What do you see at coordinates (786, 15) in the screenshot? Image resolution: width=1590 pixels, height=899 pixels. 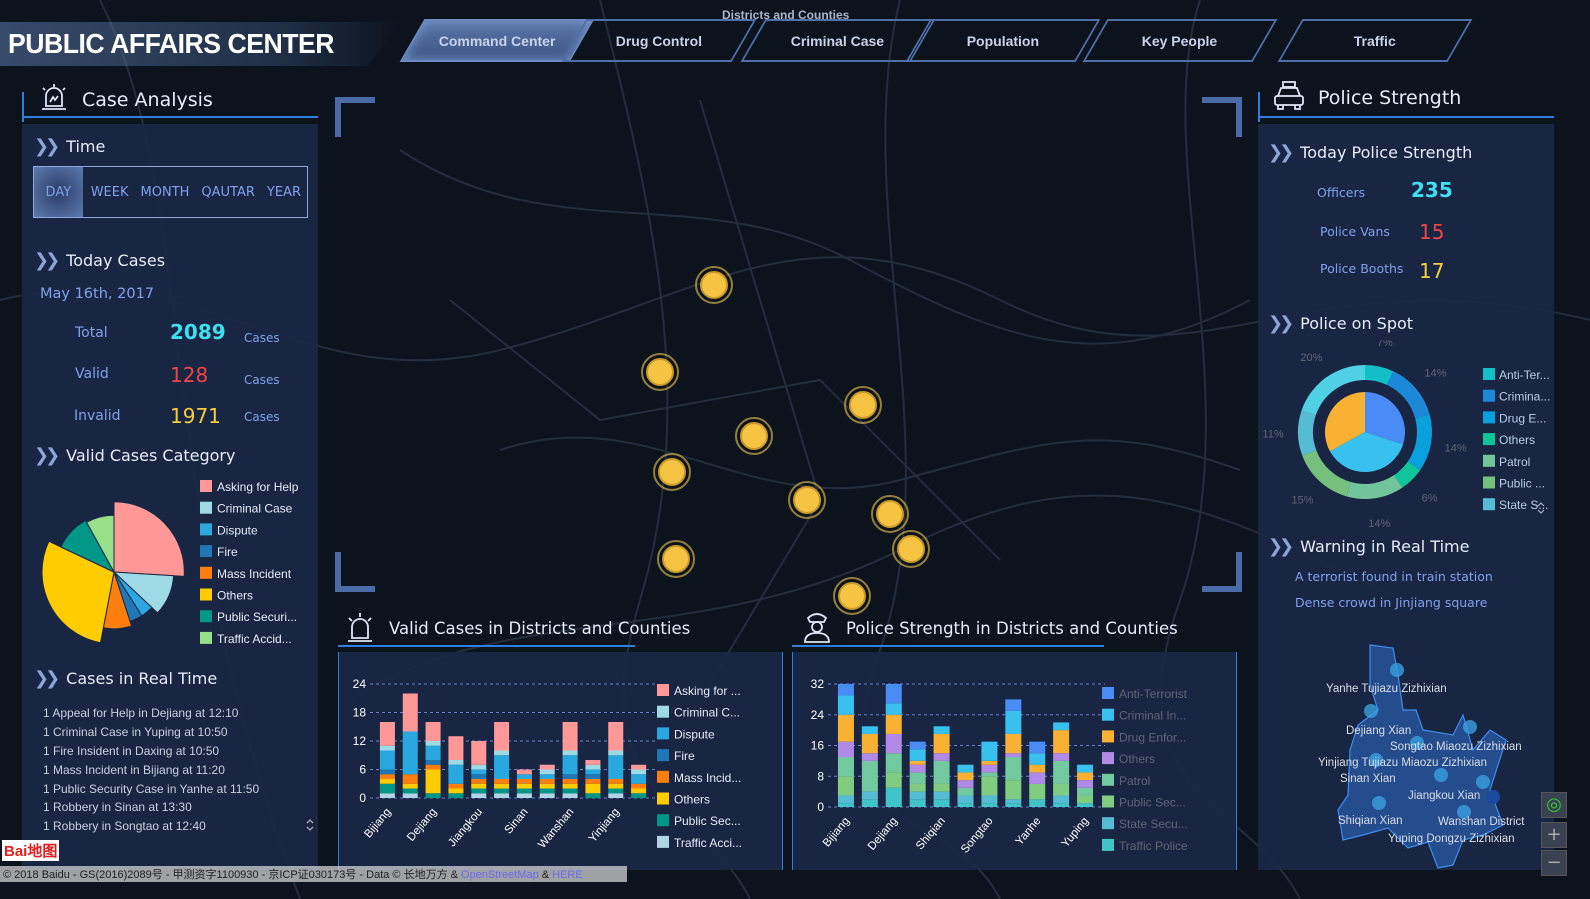 I see `map-caption: Districts and Counties` at bounding box center [786, 15].